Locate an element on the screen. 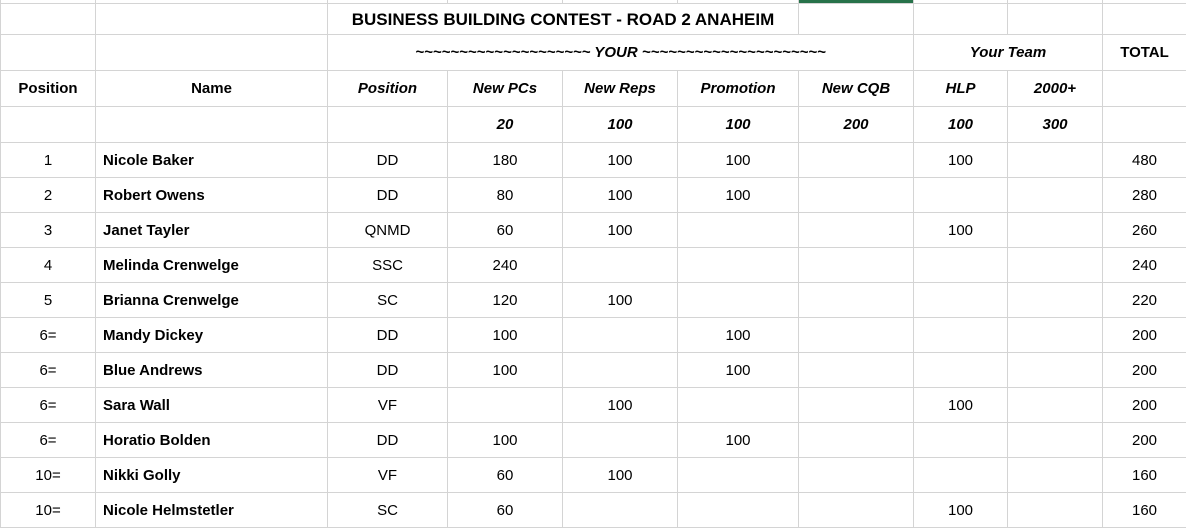  cell-name: Nicole Baker is located at coordinates (212, 160).